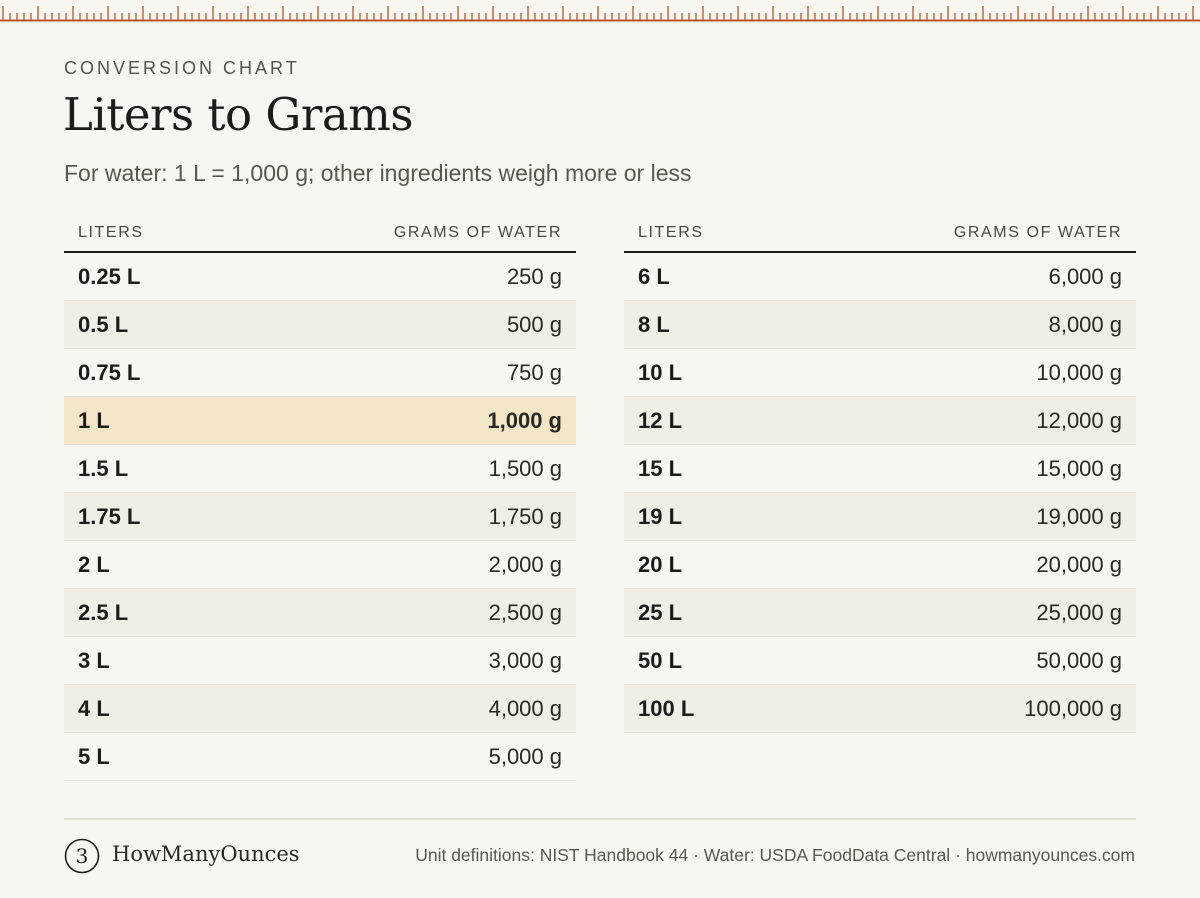 The image size is (1200, 898). Describe the element at coordinates (880, 469) in the screenshot. I see `table-row: 15 L 15,000 g` at that location.